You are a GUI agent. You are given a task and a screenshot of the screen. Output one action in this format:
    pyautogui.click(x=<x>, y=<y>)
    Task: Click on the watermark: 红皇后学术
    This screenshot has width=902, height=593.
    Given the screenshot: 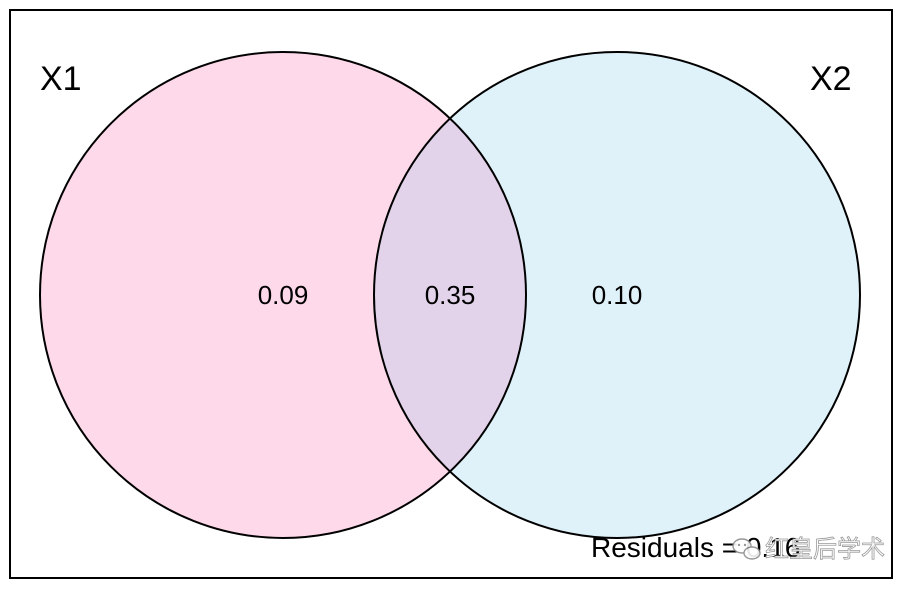 What is the action you would take?
    pyautogui.click(x=808, y=549)
    